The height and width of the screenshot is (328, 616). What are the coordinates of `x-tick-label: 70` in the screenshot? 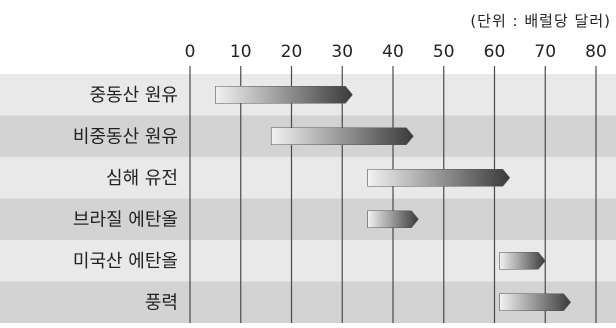 It's located at (545, 52).